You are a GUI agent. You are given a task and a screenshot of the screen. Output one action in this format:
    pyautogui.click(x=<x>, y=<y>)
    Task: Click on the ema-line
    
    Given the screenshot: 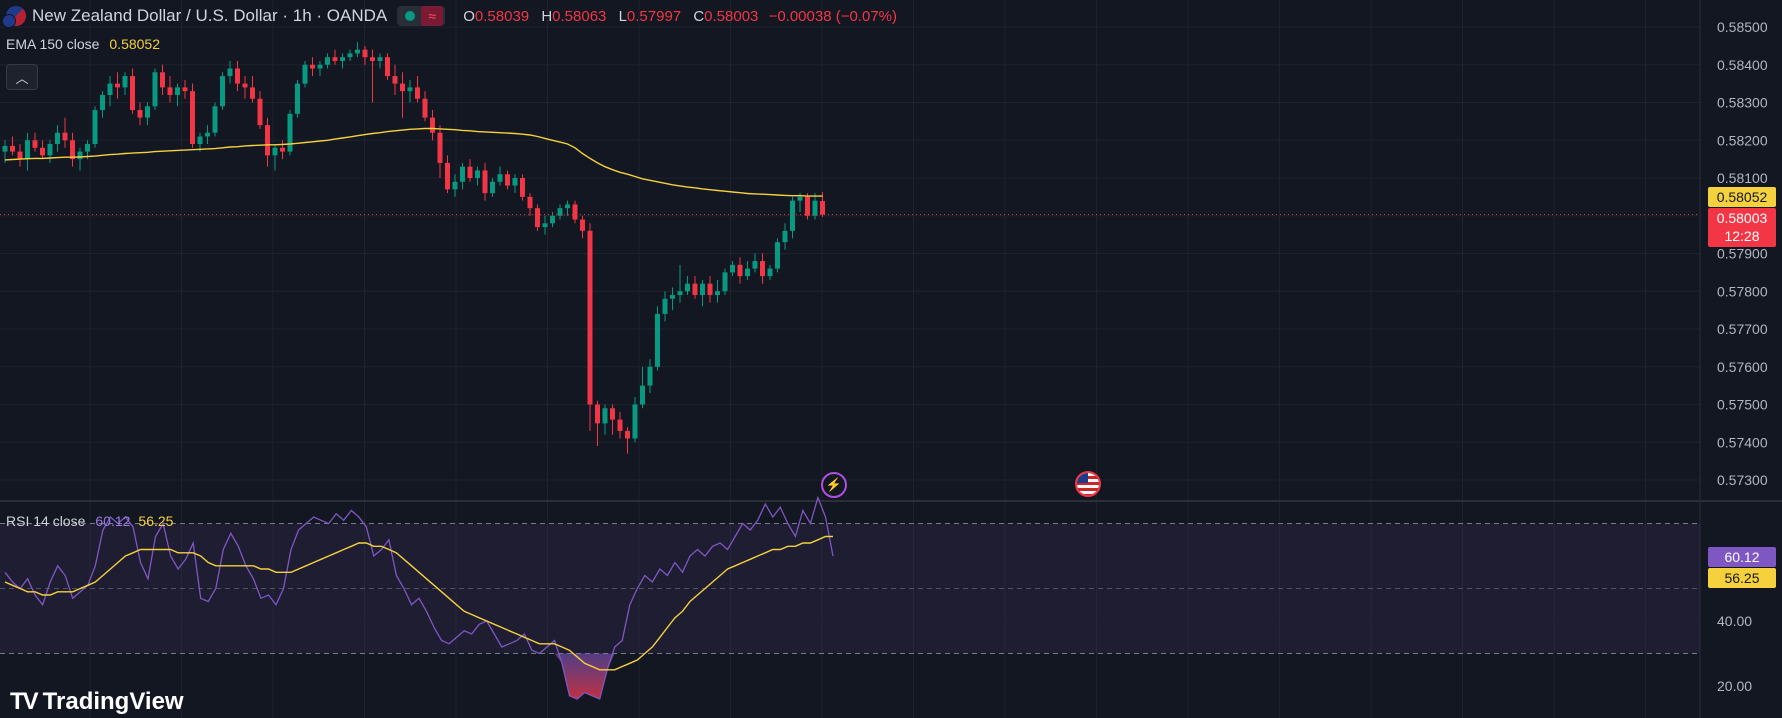 What is the action you would take?
    pyautogui.click(x=413, y=162)
    